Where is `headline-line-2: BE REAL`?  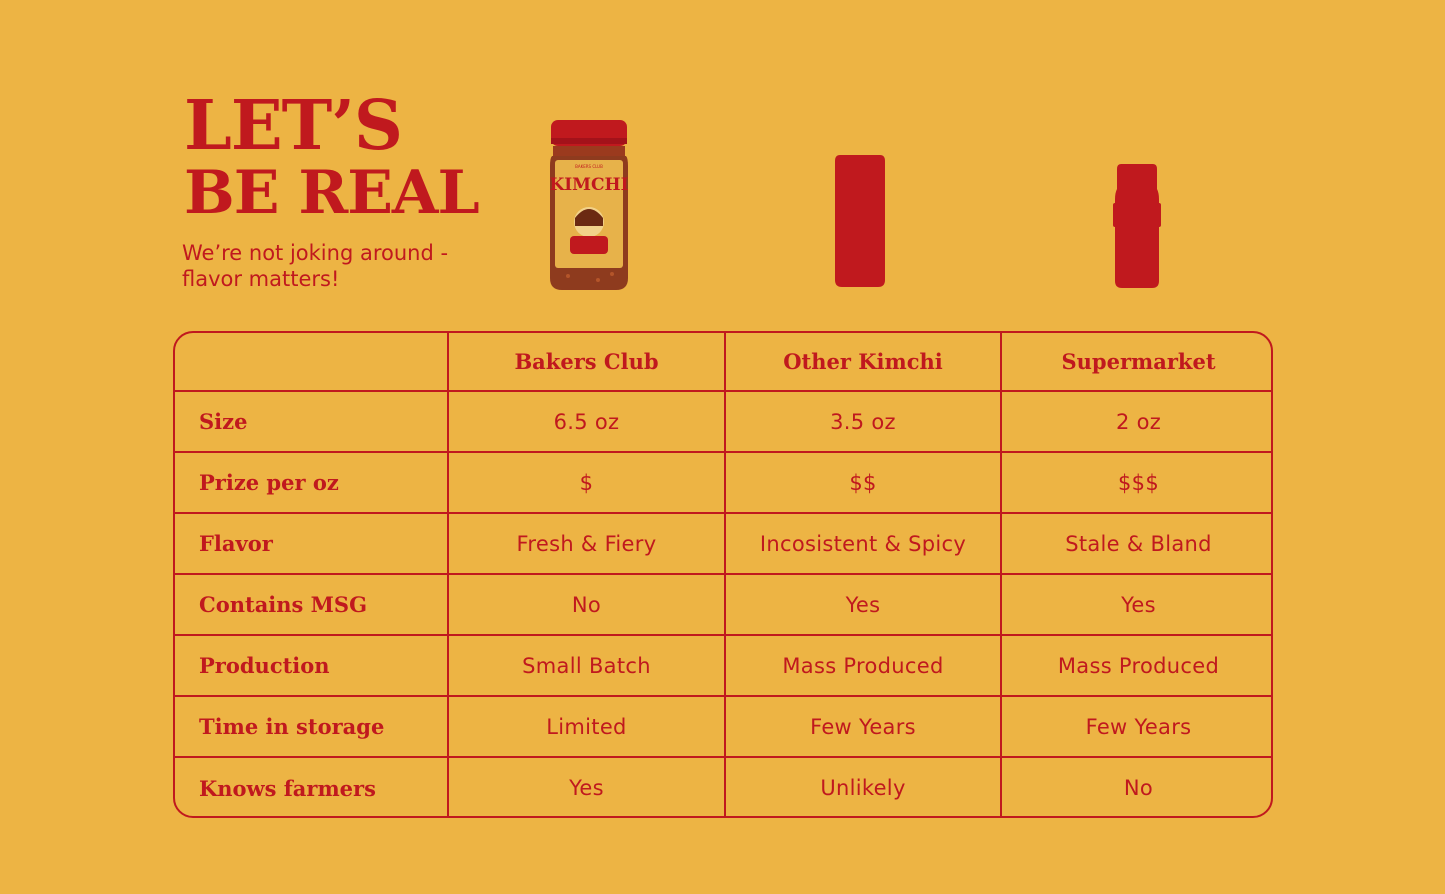 headline-line-2: BE REAL is located at coordinates (332, 193).